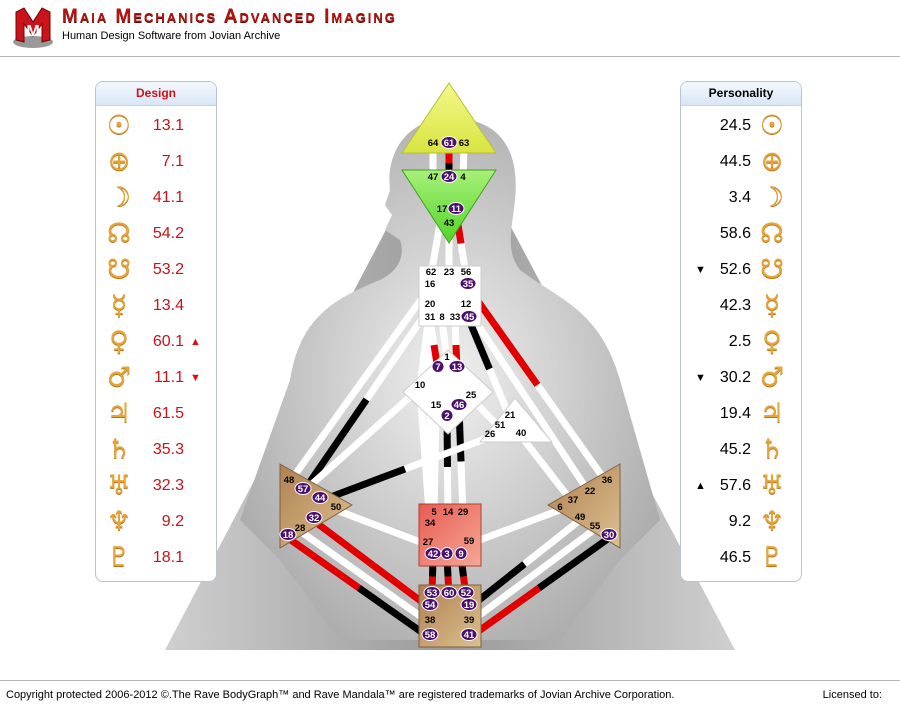  Describe the element at coordinates (469, 541) in the screenshot. I see `gate-59: 59` at that location.